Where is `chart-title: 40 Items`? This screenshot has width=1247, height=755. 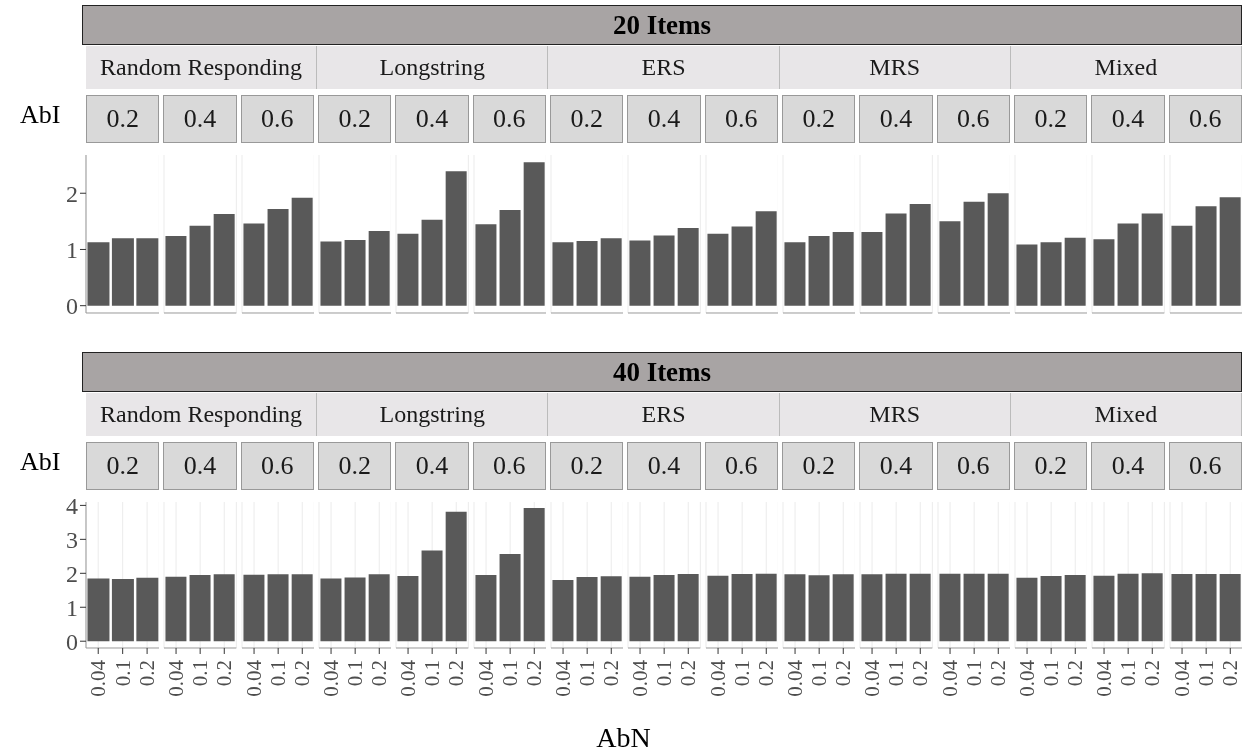 chart-title: 40 Items is located at coordinates (662, 372).